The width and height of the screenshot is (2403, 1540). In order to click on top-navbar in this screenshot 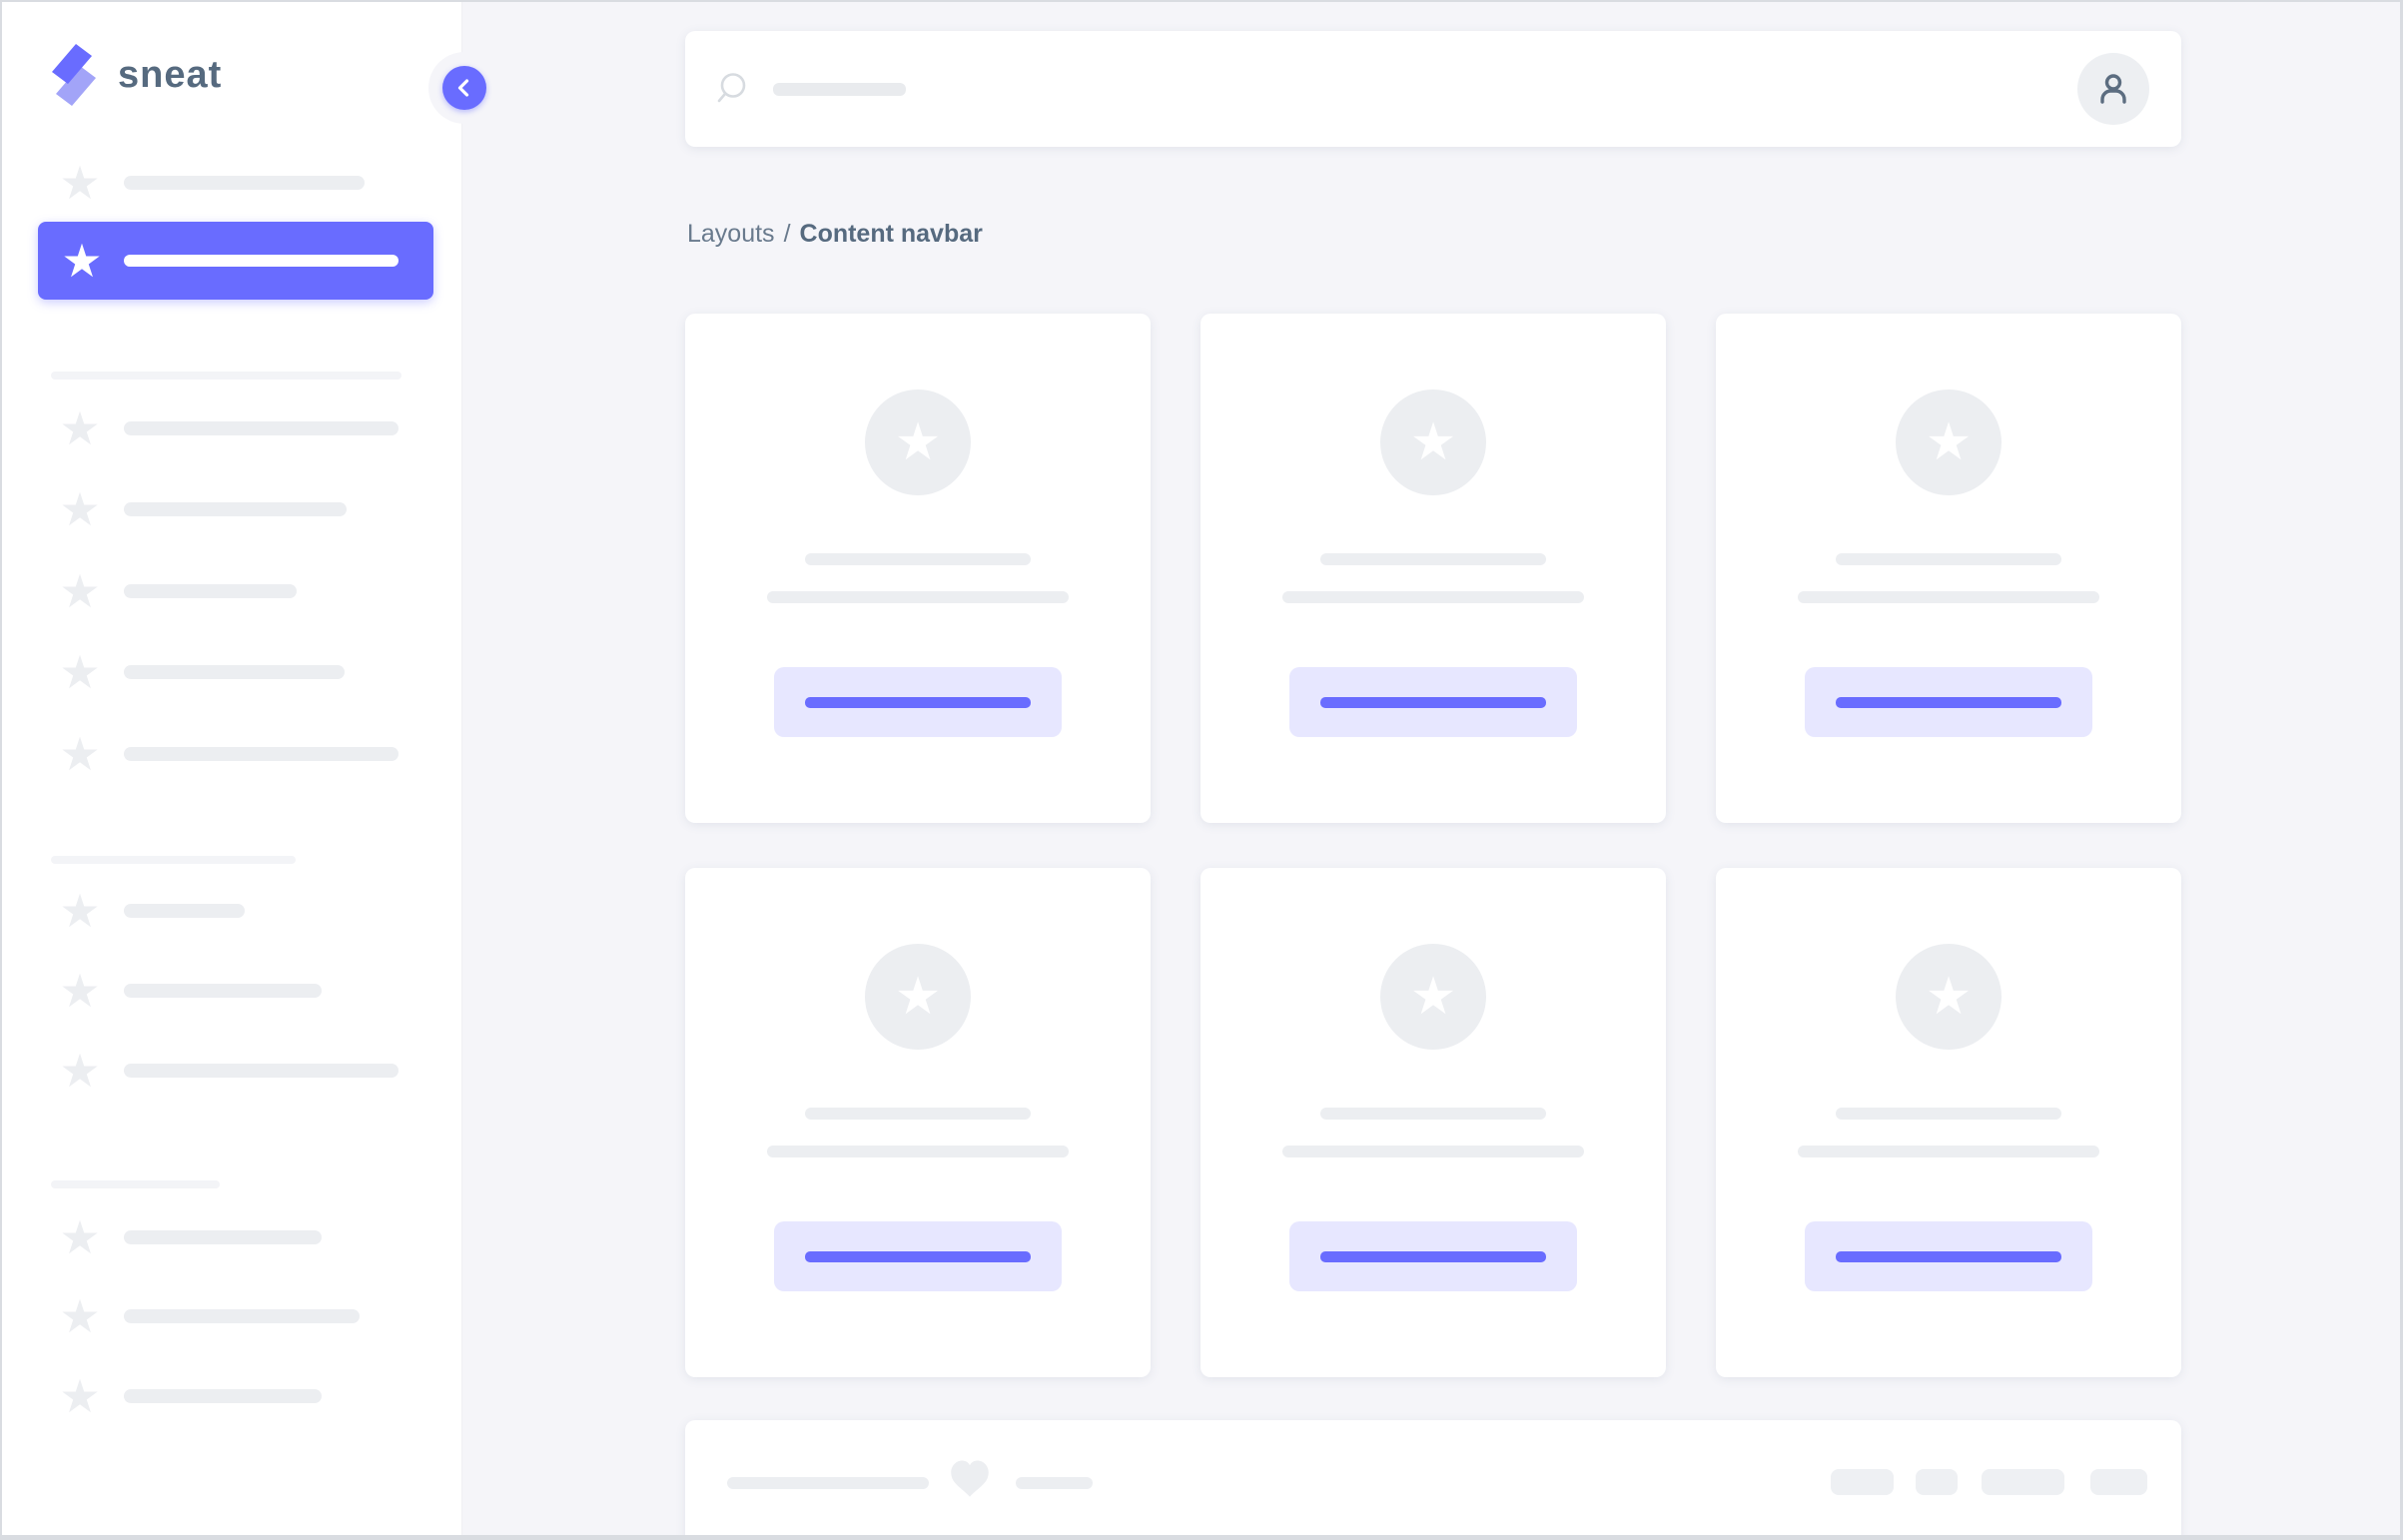, I will do `click(1433, 89)`.